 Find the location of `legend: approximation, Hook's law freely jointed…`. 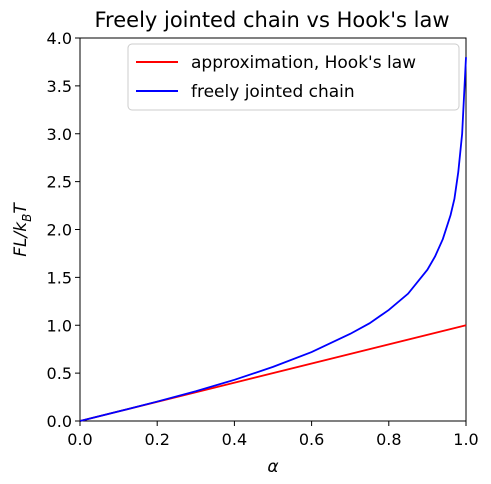

legend: approximation, Hook's law freely jointed… is located at coordinates (293, 77).